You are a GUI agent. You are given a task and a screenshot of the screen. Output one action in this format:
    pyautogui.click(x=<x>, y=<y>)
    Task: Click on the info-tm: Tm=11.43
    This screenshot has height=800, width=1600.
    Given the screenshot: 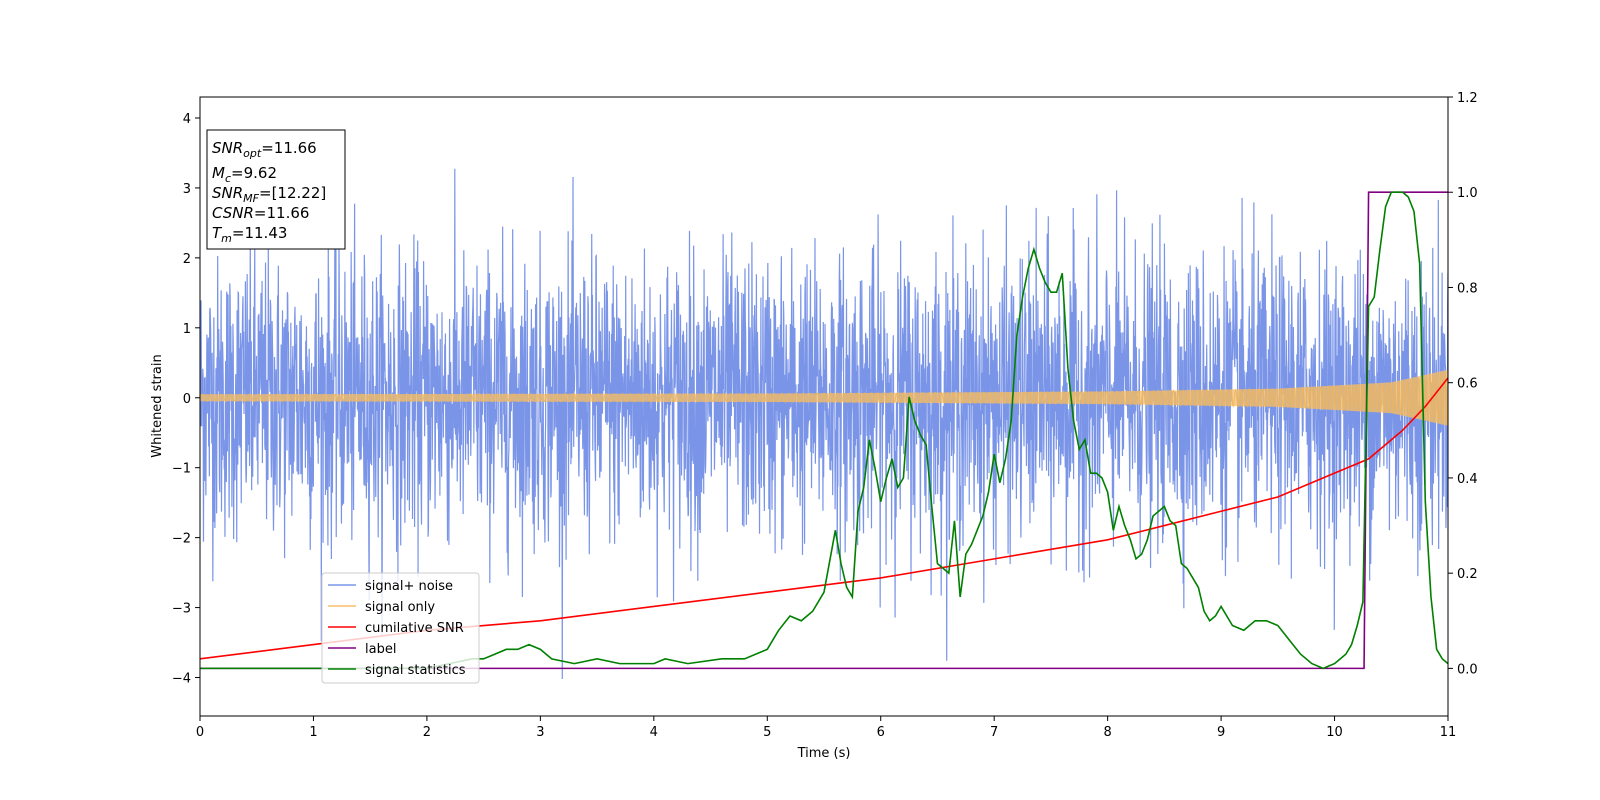 What is the action you would take?
    pyautogui.click(x=249, y=234)
    